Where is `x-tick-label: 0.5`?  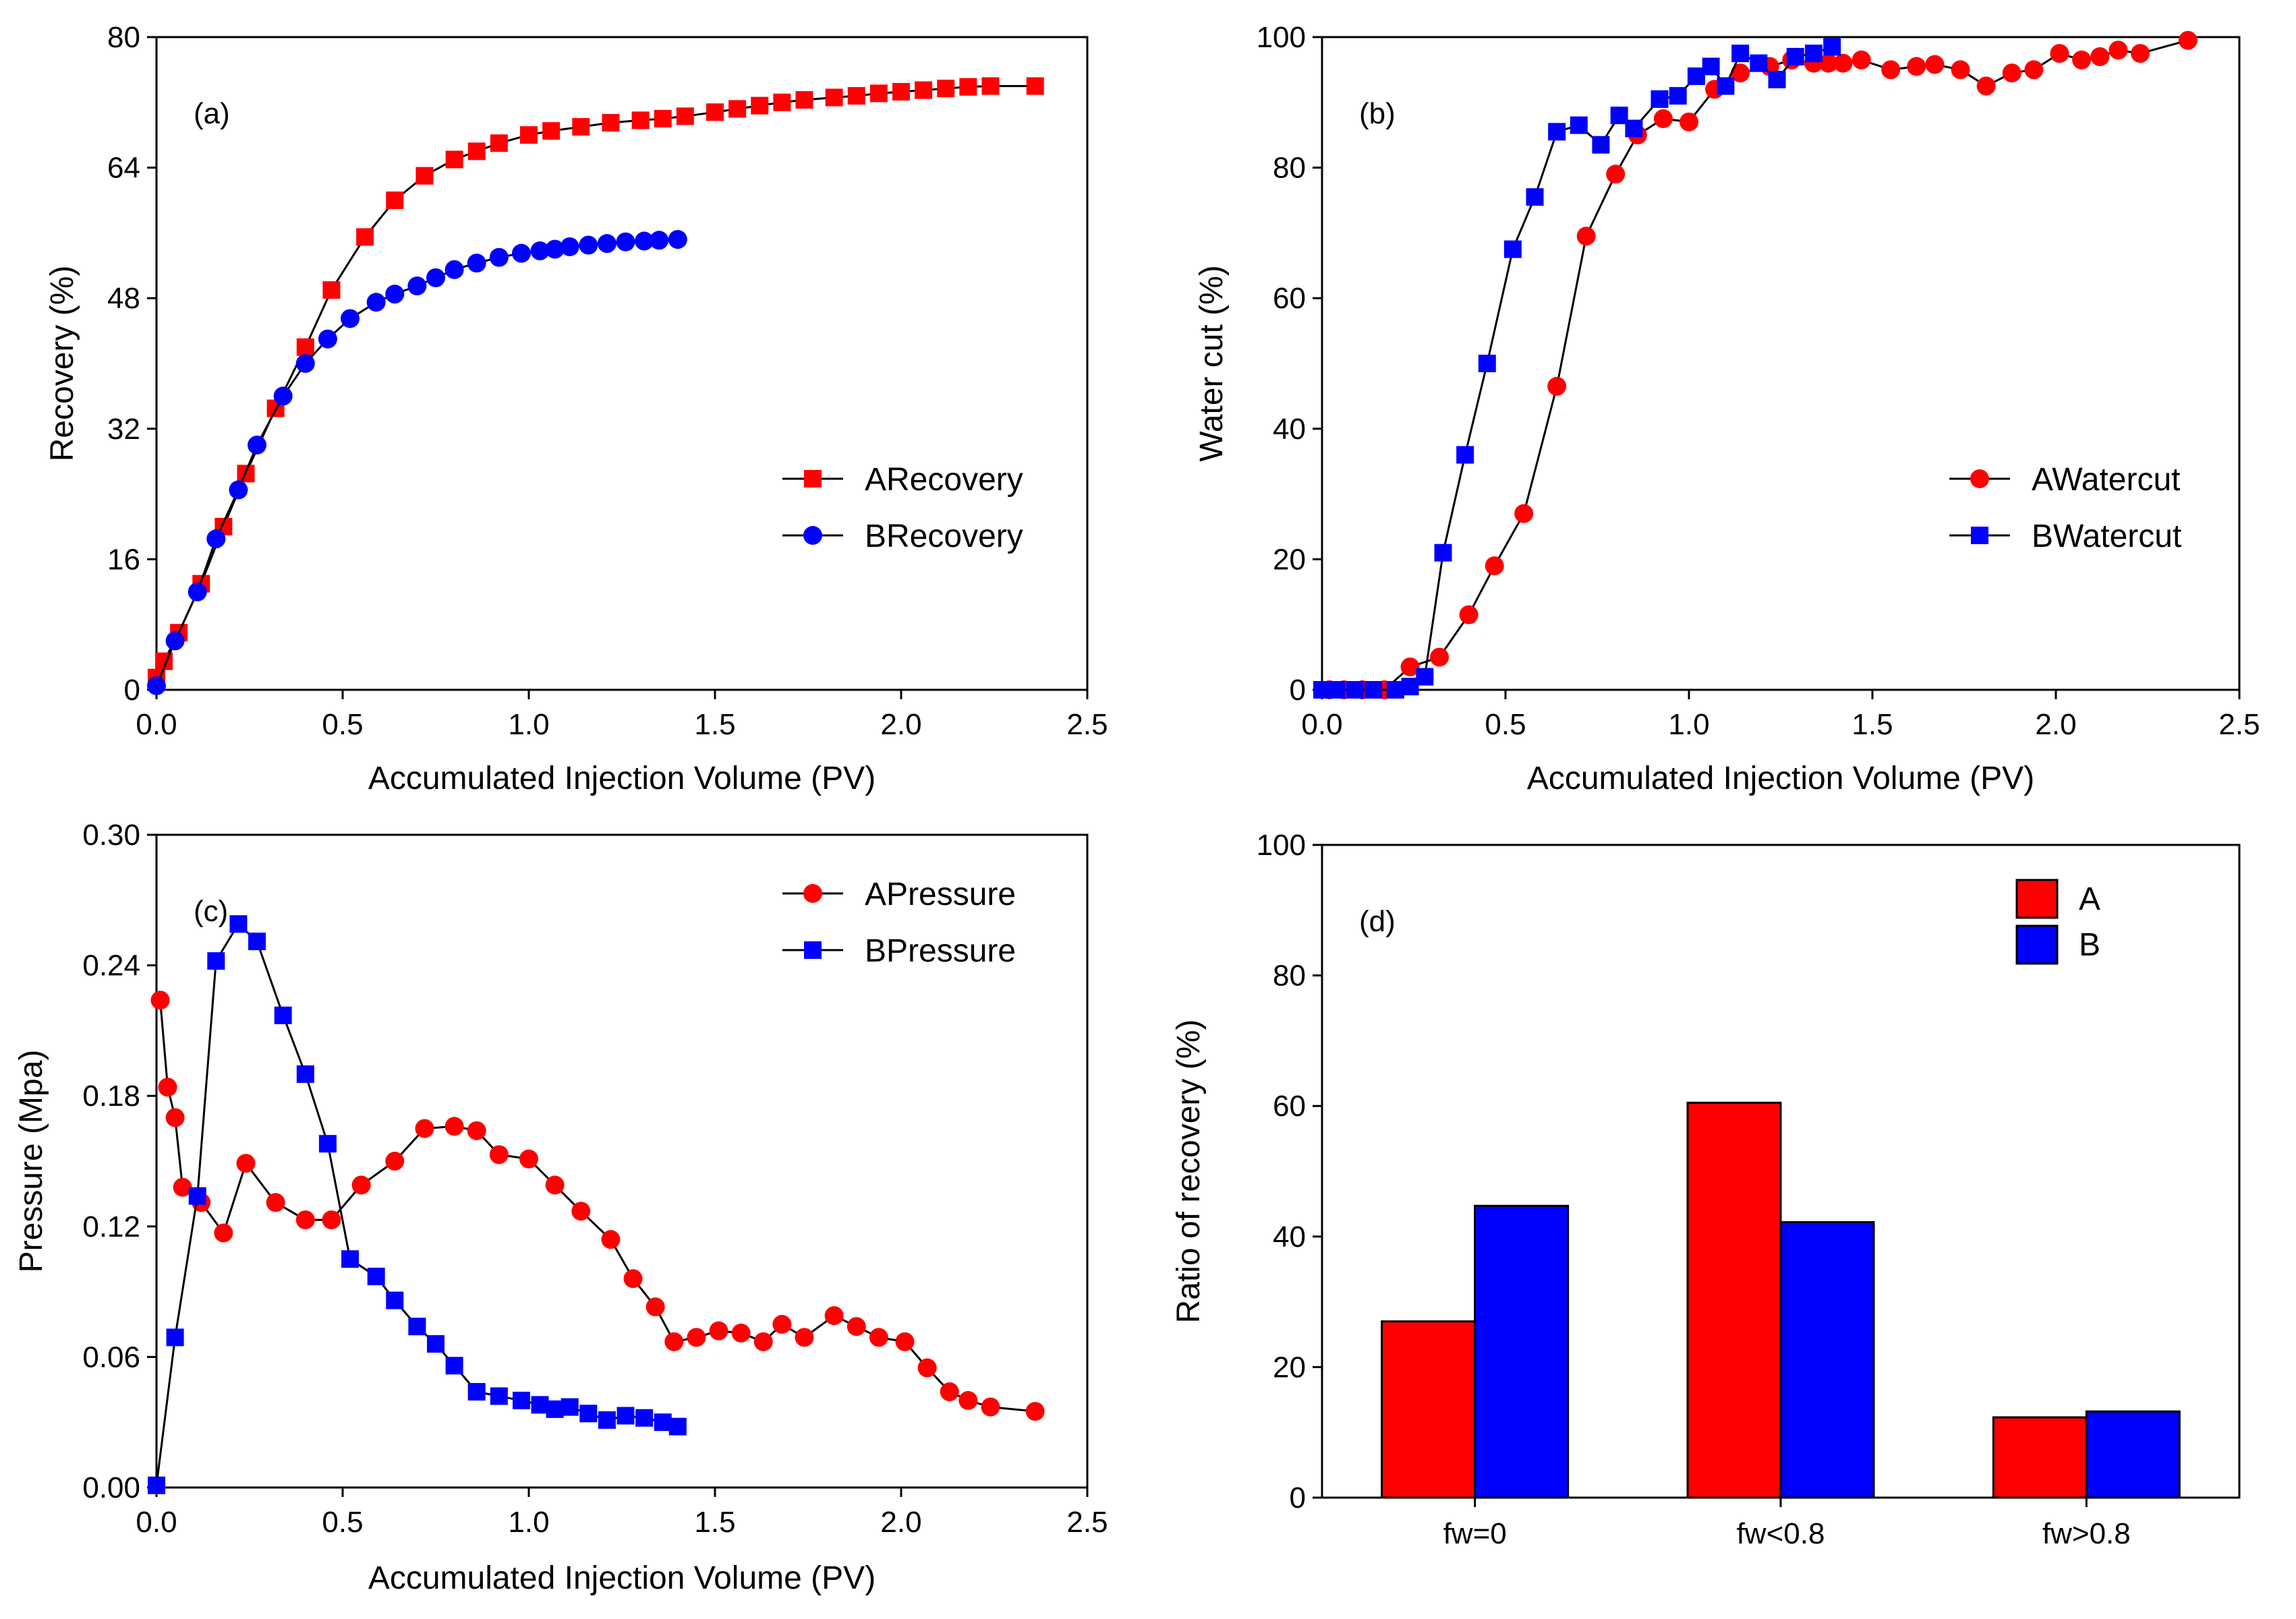 x-tick-label: 0.5 is located at coordinates (1505, 724).